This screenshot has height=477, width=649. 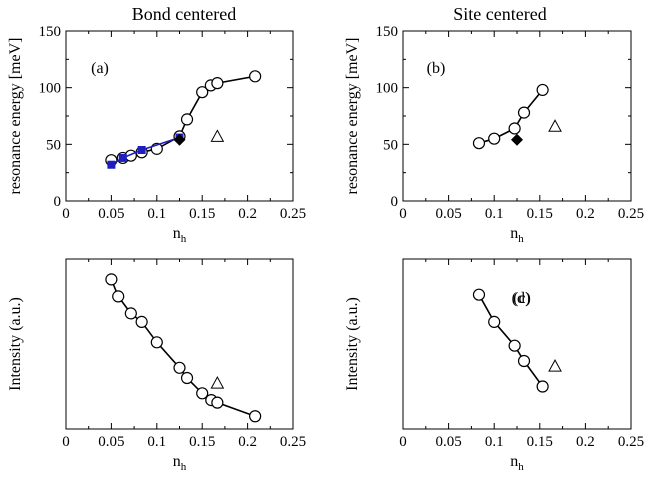 What do you see at coordinates (100, 68) in the screenshot?
I see `panel-label-a: (a)` at bounding box center [100, 68].